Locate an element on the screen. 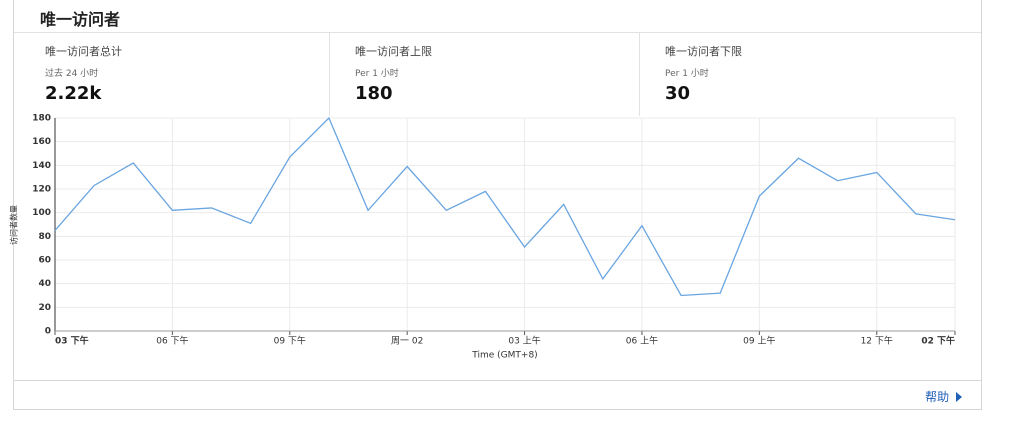 The image size is (1024, 424). stat-label: 唯一访问者下限 is located at coordinates (703, 51).